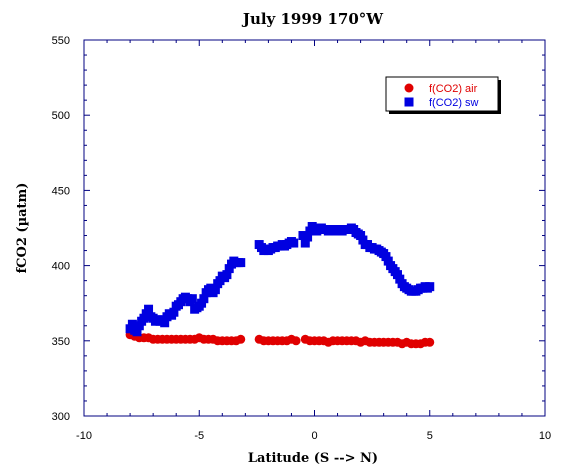  I want to click on x-tick-label: -5, so click(199, 436).